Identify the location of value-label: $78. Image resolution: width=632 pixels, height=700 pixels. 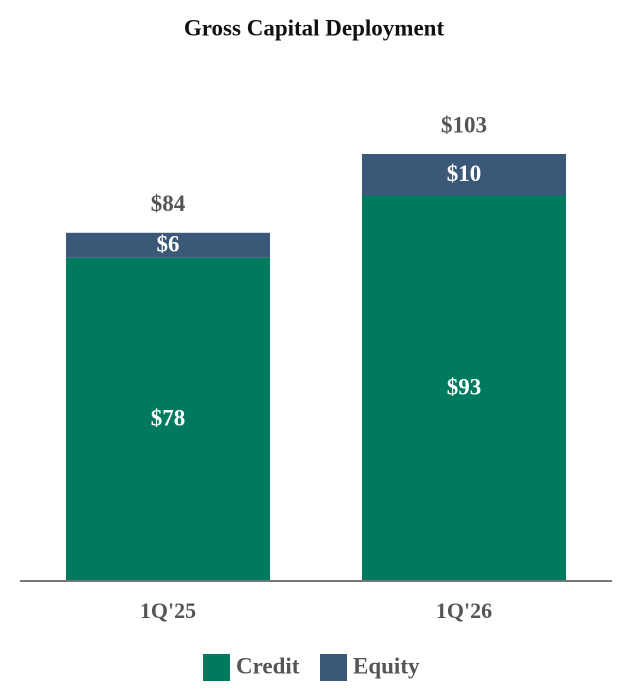
(168, 418).